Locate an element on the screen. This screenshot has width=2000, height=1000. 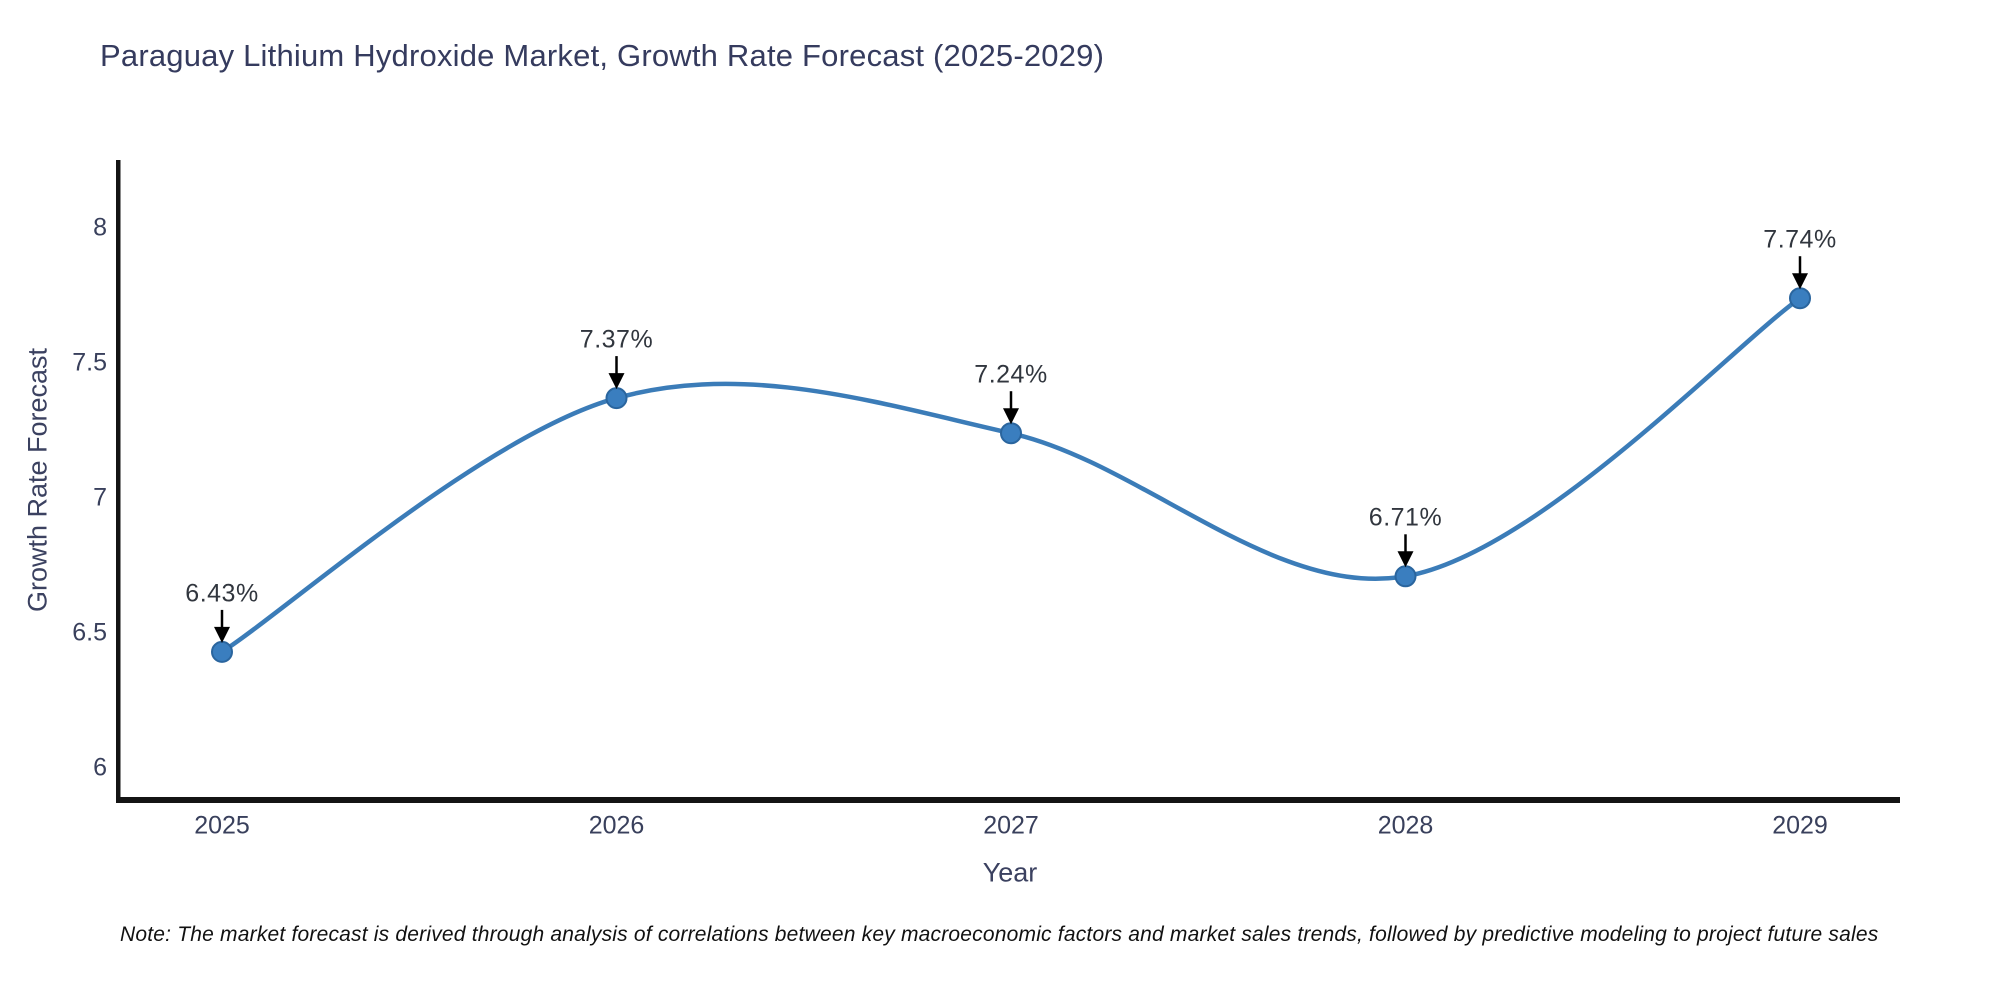
y-tick-label: 7 is located at coordinates (100, 497).